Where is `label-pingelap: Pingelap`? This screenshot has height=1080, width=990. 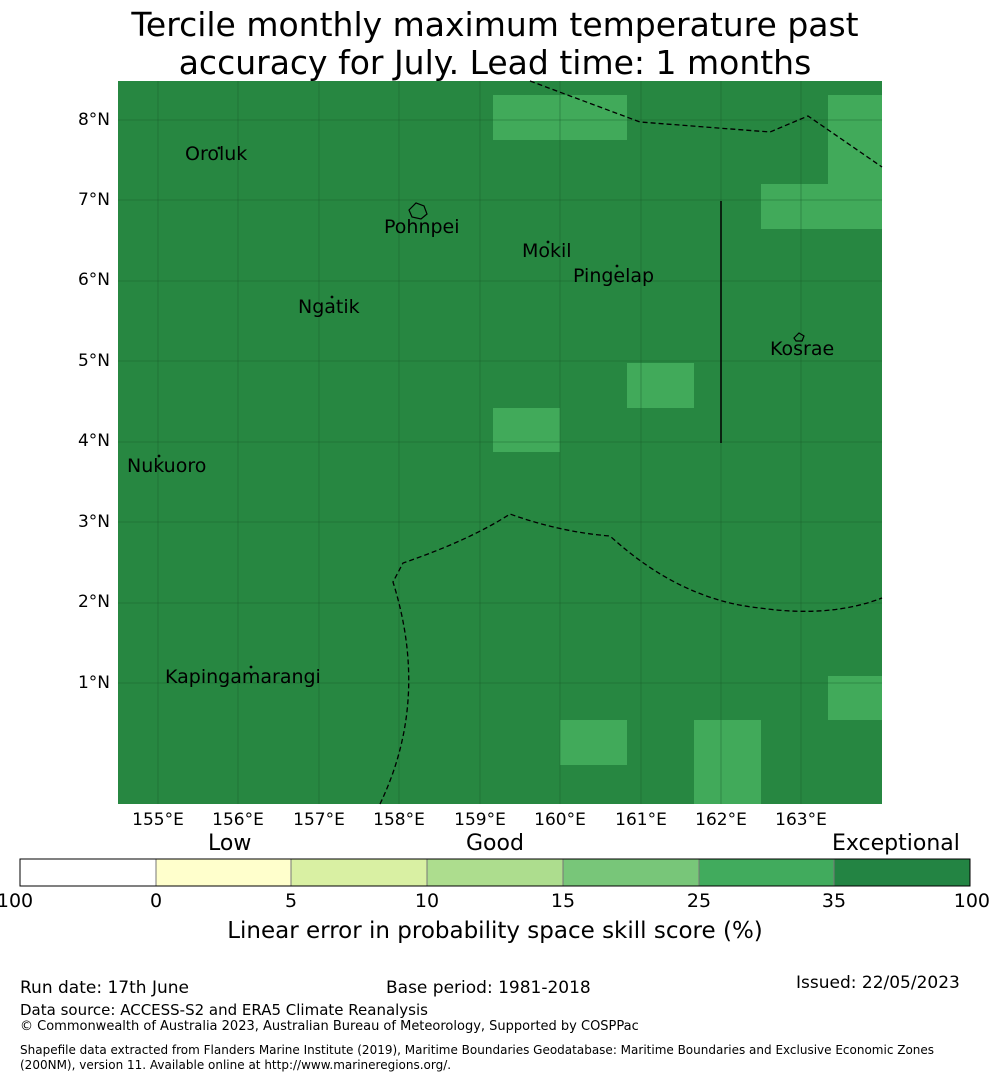 label-pingelap: Pingelap is located at coordinates (613, 276).